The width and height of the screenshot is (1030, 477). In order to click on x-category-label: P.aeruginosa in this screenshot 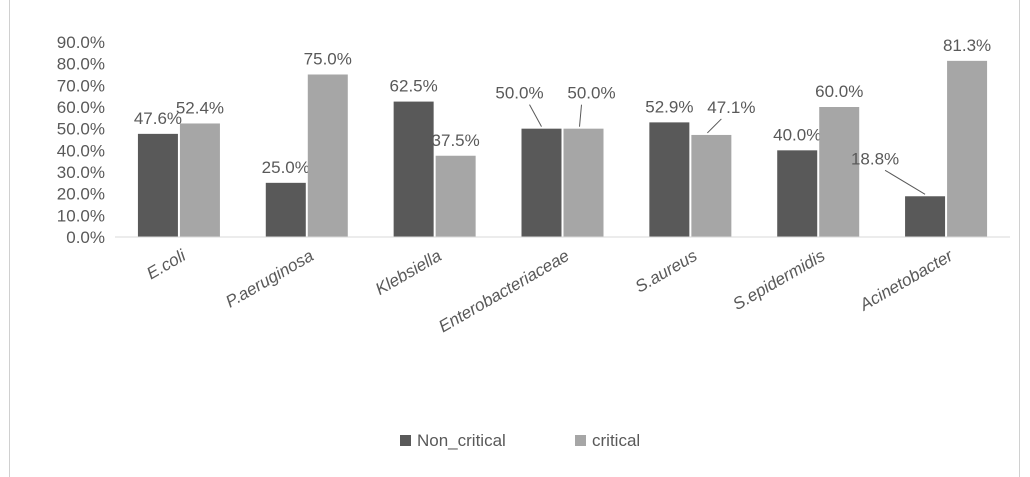, I will do `click(269, 278)`.